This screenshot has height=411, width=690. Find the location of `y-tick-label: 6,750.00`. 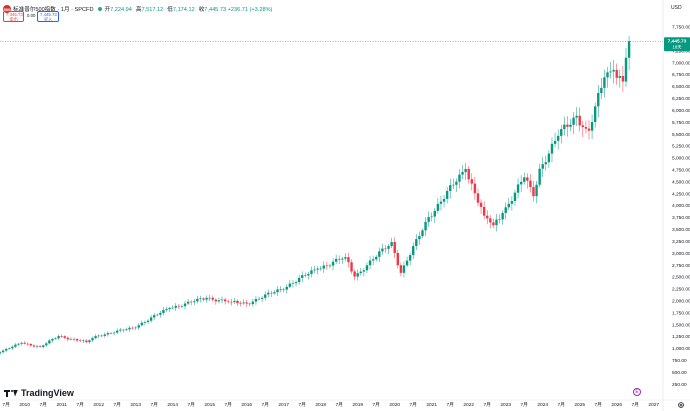

y-tick-label: 6,750.00 is located at coordinates (681, 75).